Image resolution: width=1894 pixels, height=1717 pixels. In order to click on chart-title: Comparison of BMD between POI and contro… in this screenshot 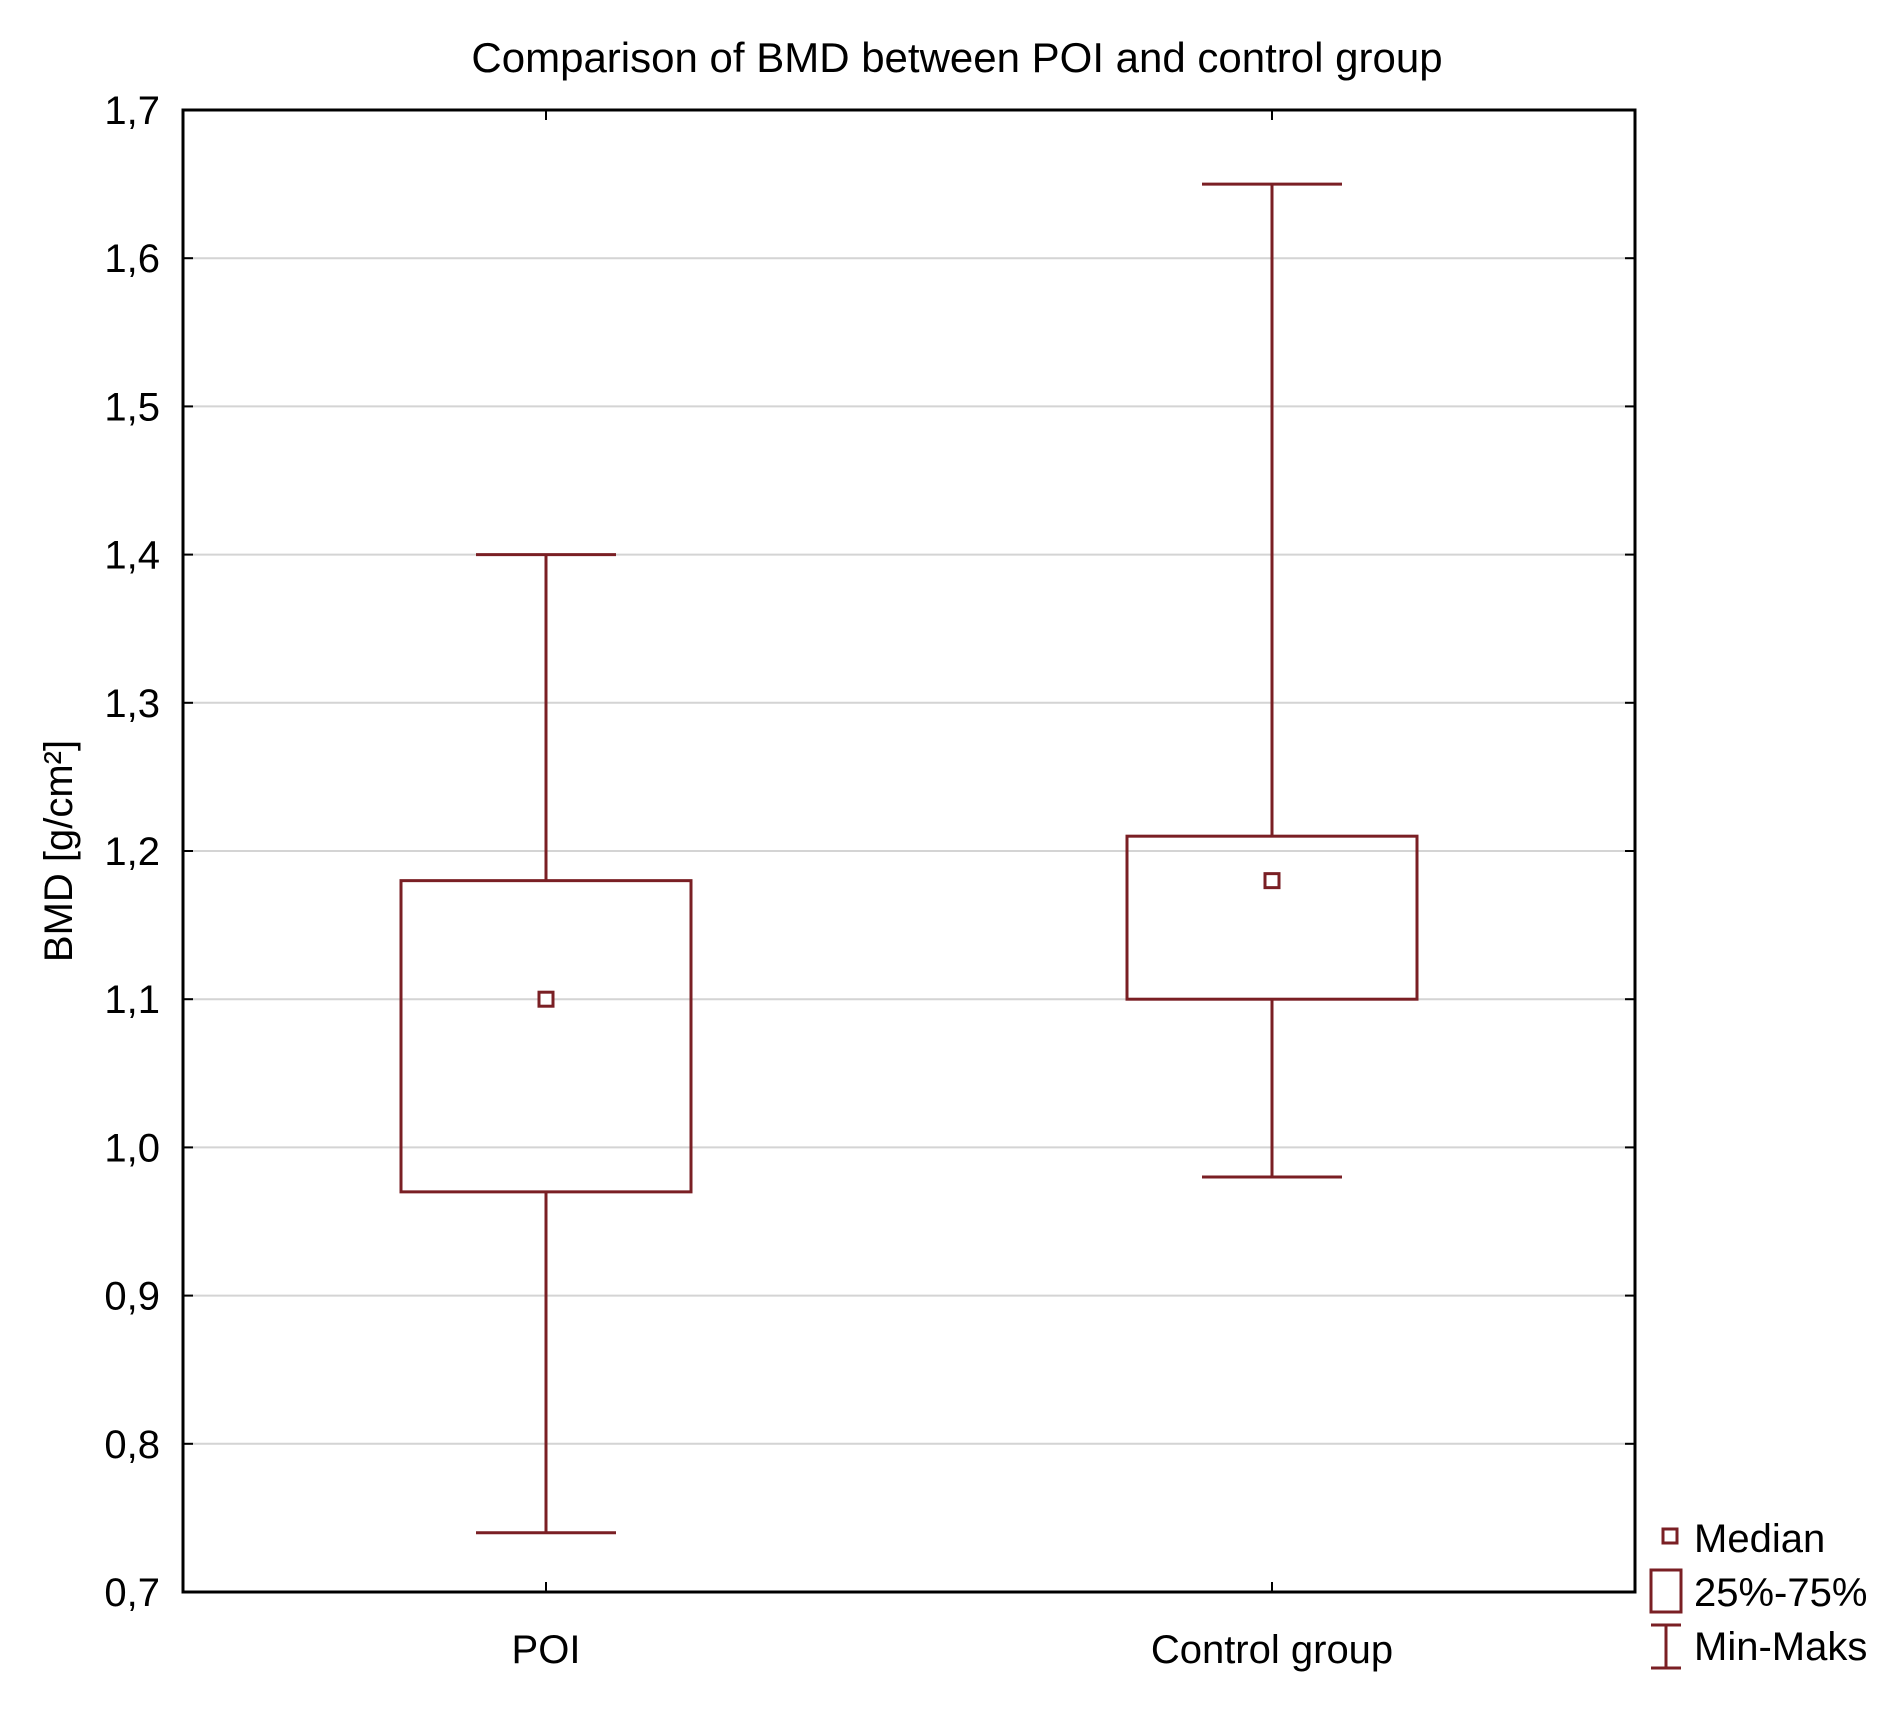, I will do `click(956, 57)`.